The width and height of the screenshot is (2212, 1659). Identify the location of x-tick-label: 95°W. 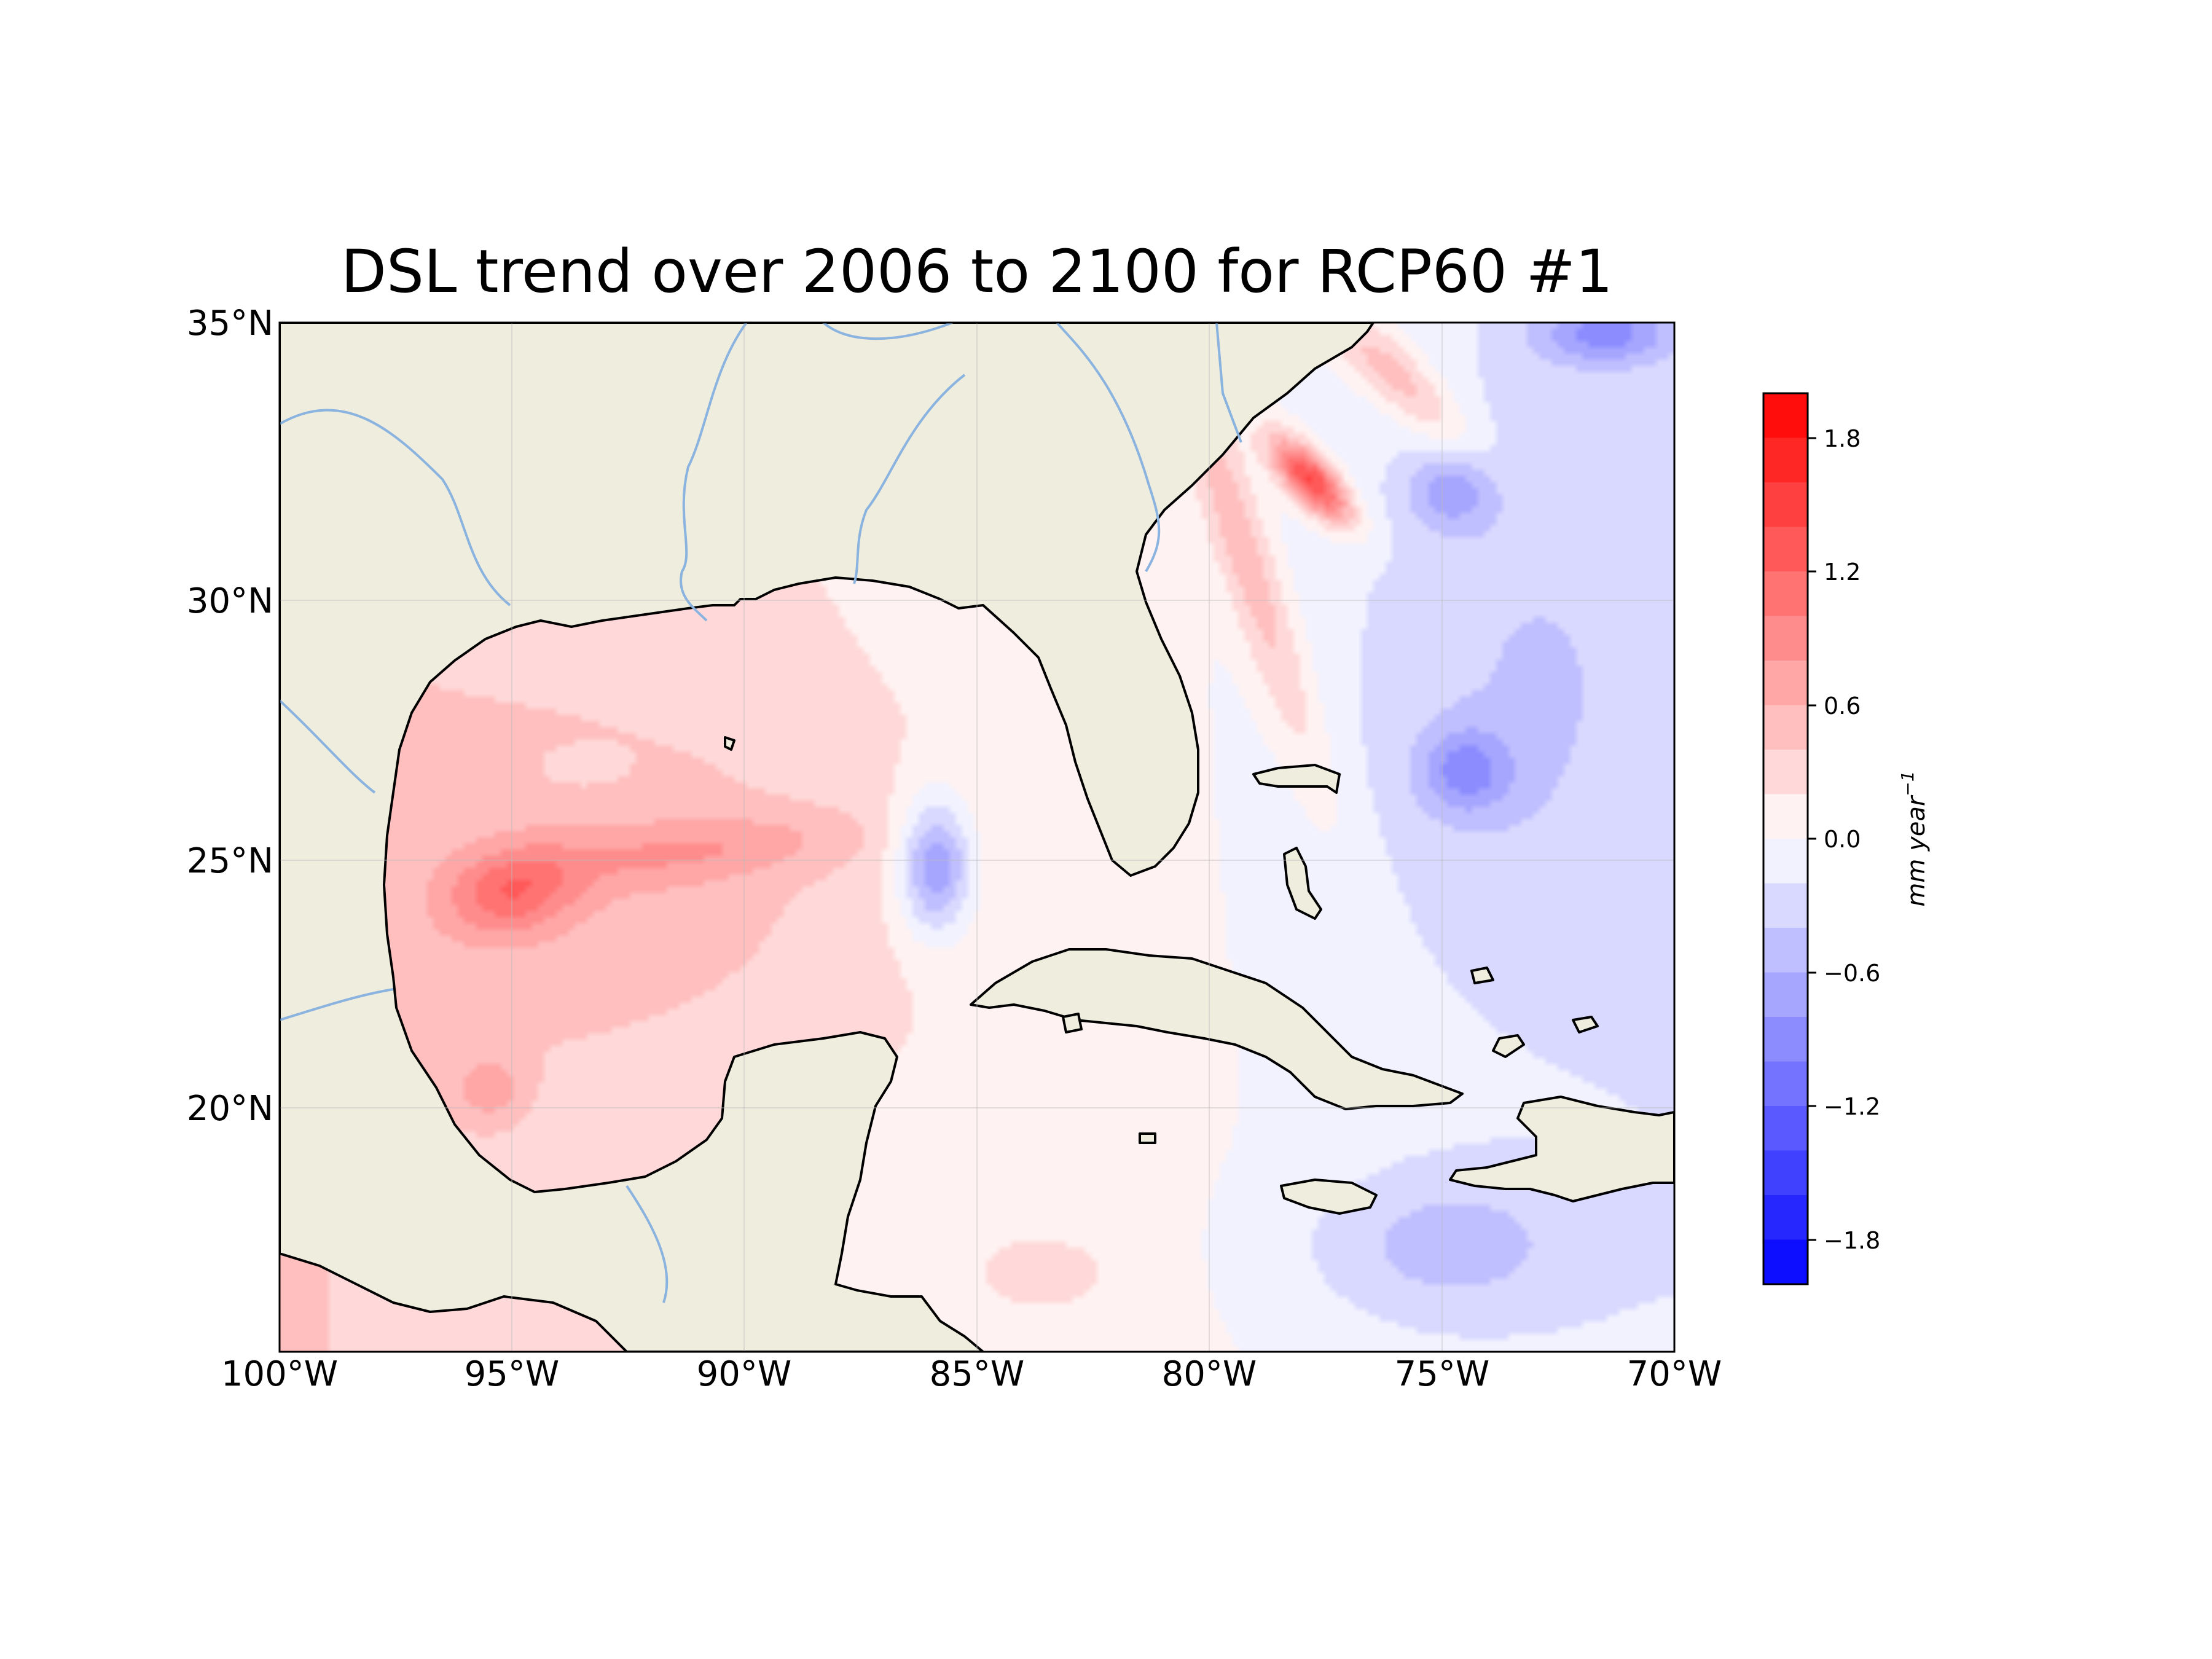
(512, 1374).